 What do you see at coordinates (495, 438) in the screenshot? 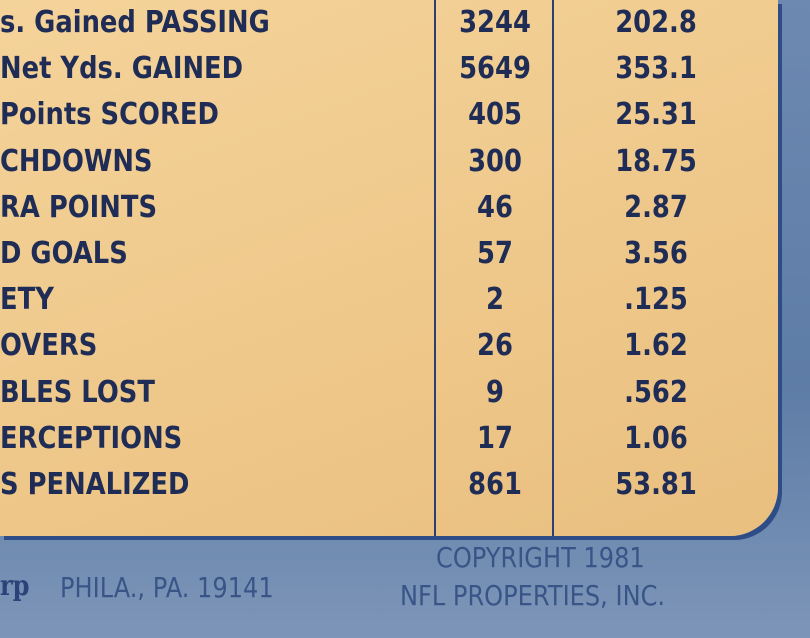
I see `stat-total: 17` at bounding box center [495, 438].